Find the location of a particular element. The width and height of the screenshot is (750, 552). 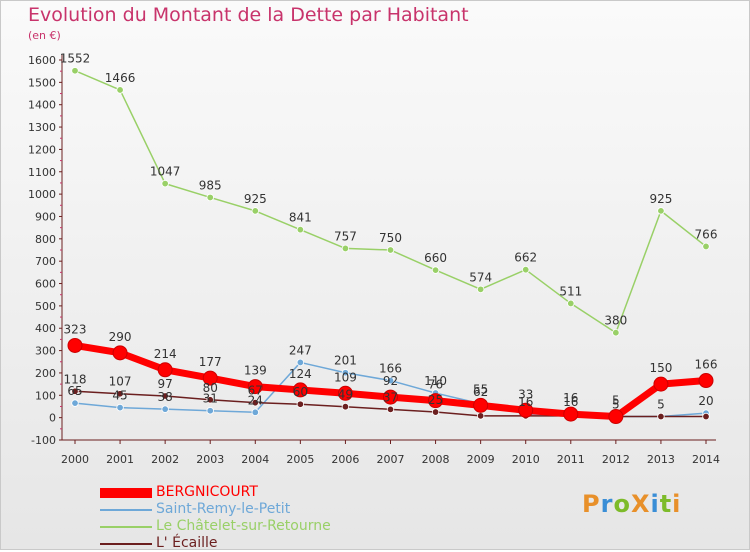

data-label: 110 is located at coordinates (435, 381).